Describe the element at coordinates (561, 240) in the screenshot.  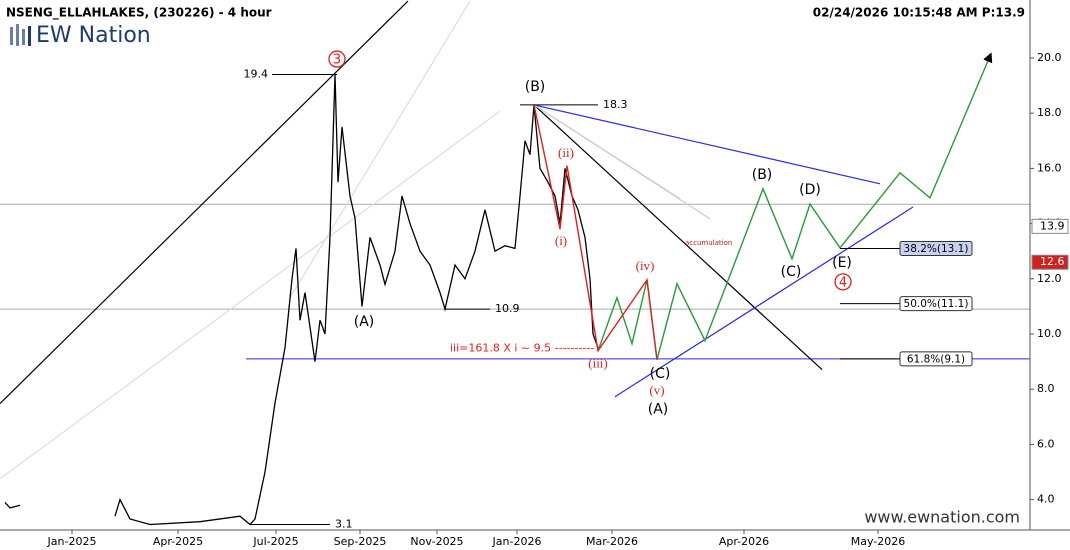
I see `wave-label: (i)` at that location.